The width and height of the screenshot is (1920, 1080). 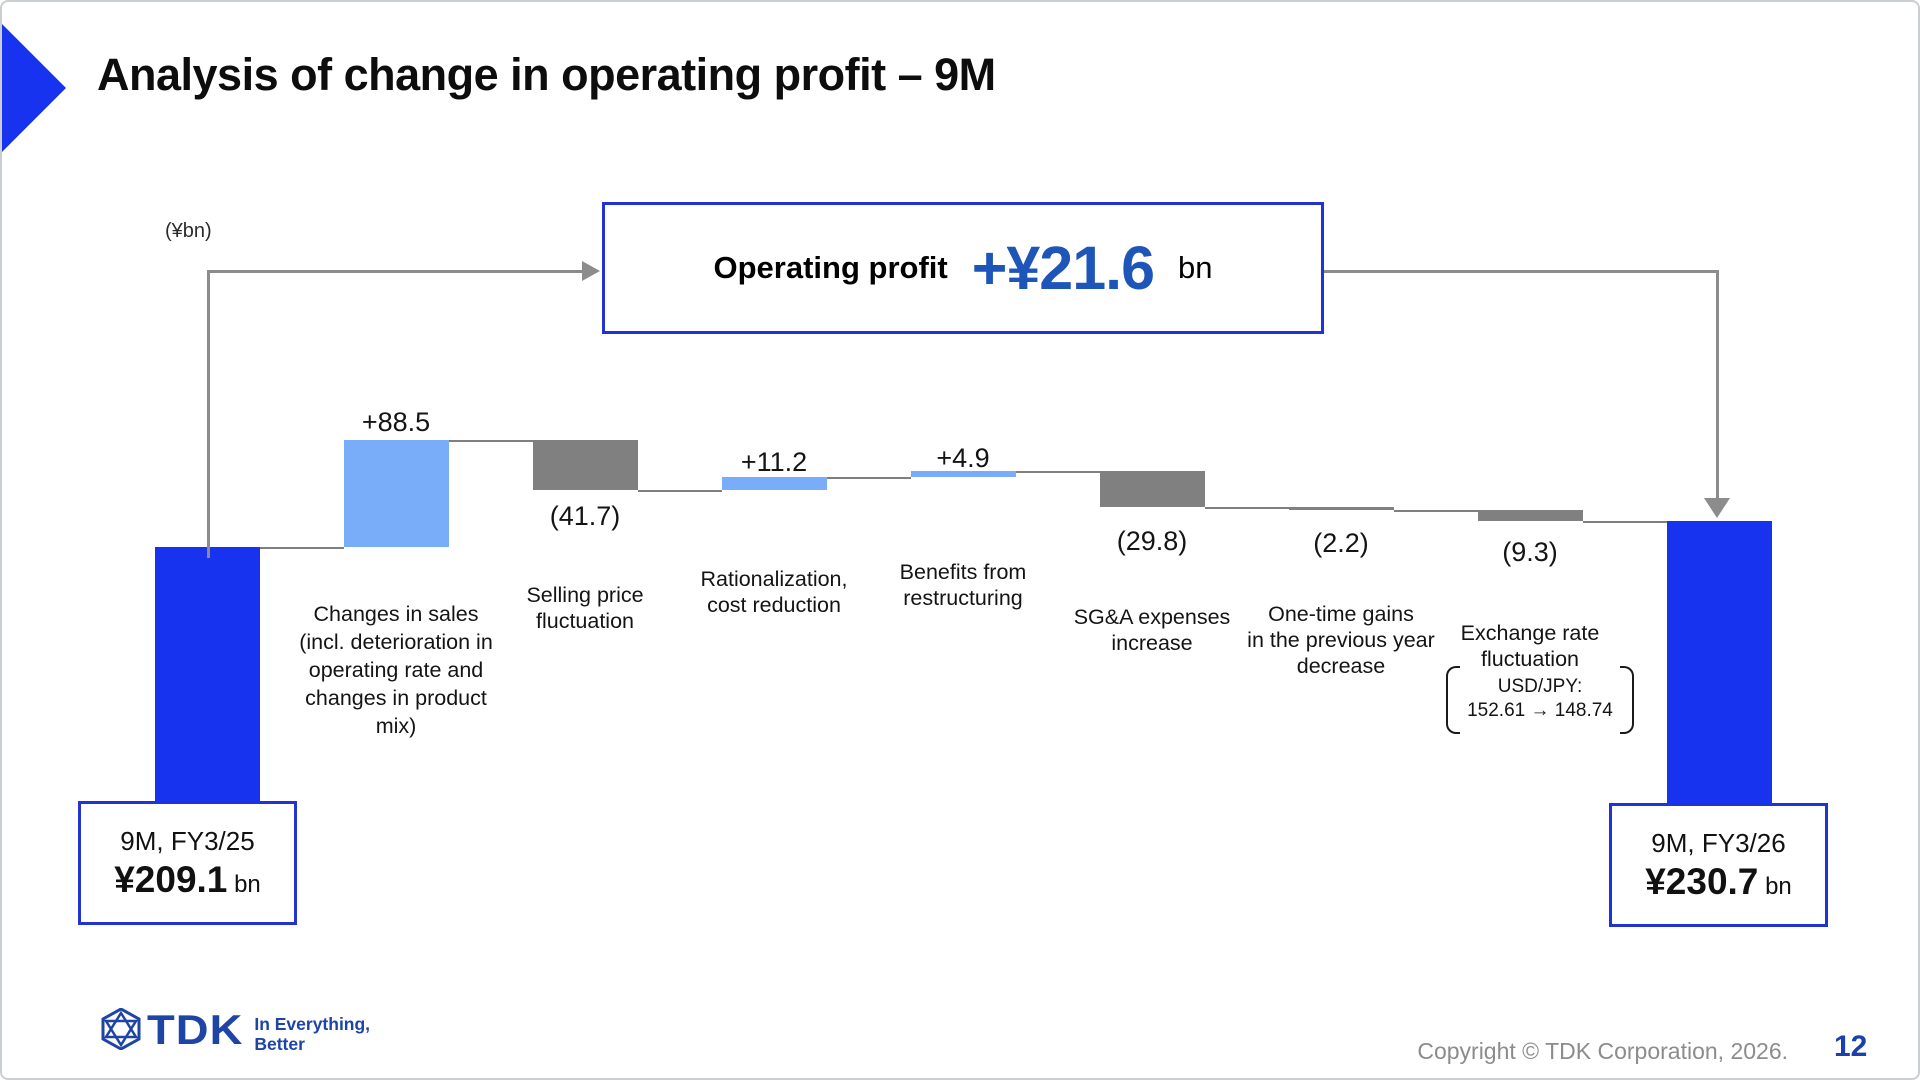 What do you see at coordinates (1718, 842) in the screenshot?
I see `end-period-label: 9M, FY3/26` at bounding box center [1718, 842].